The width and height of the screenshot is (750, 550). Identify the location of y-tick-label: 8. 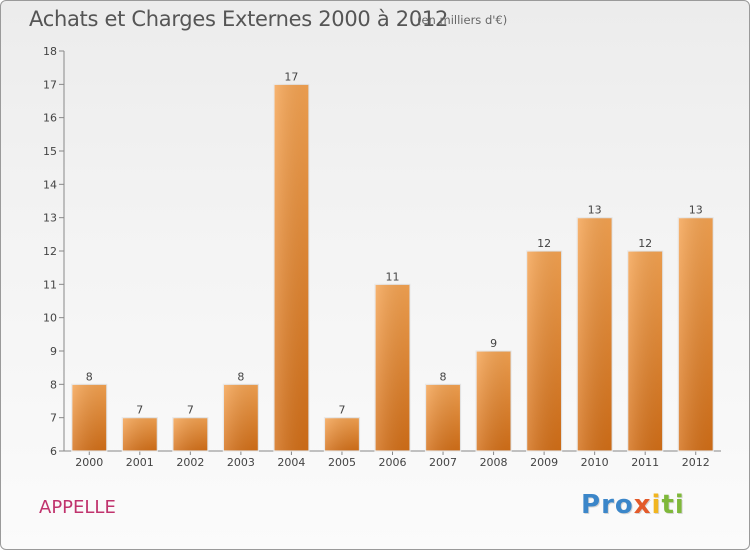
(53, 384).